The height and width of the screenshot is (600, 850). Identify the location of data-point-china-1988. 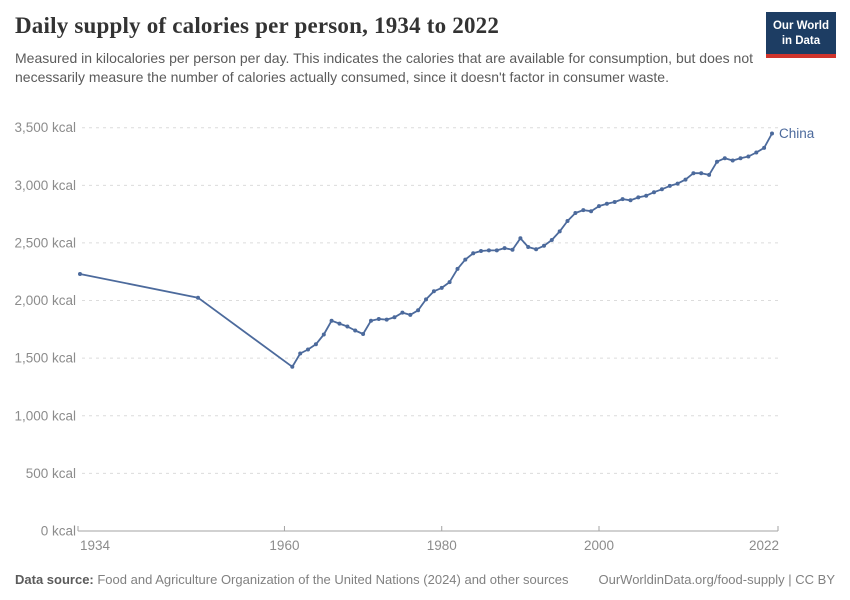
(504, 248).